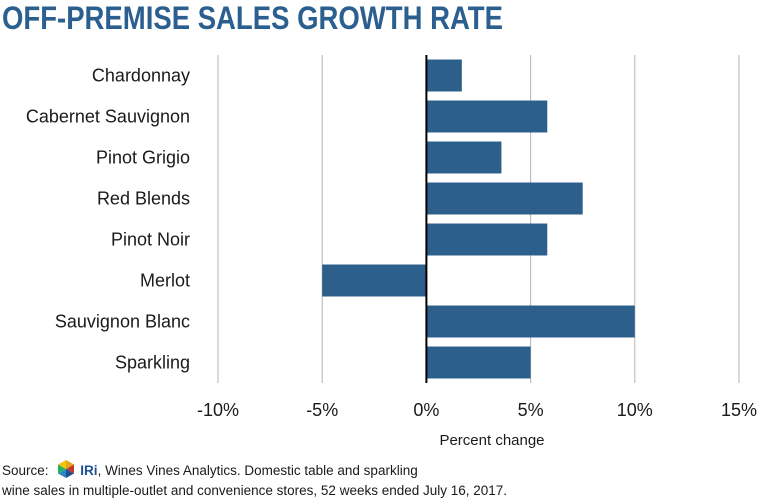 This screenshot has width=762, height=501. I want to click on category-label: Cabernet Sauvignon, so click(108, 117).